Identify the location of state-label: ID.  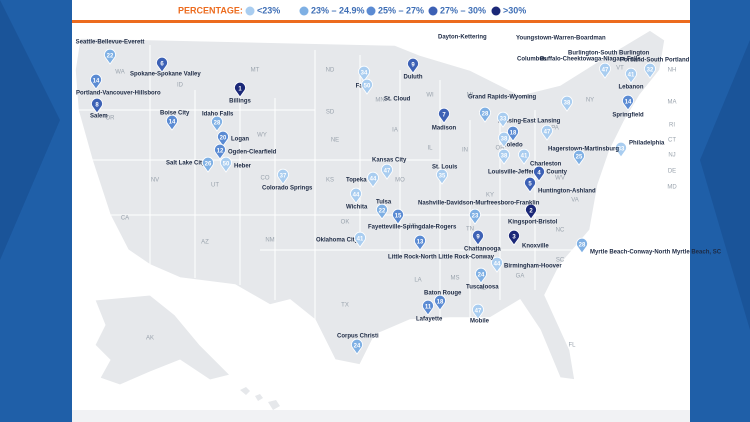
(180, 86).